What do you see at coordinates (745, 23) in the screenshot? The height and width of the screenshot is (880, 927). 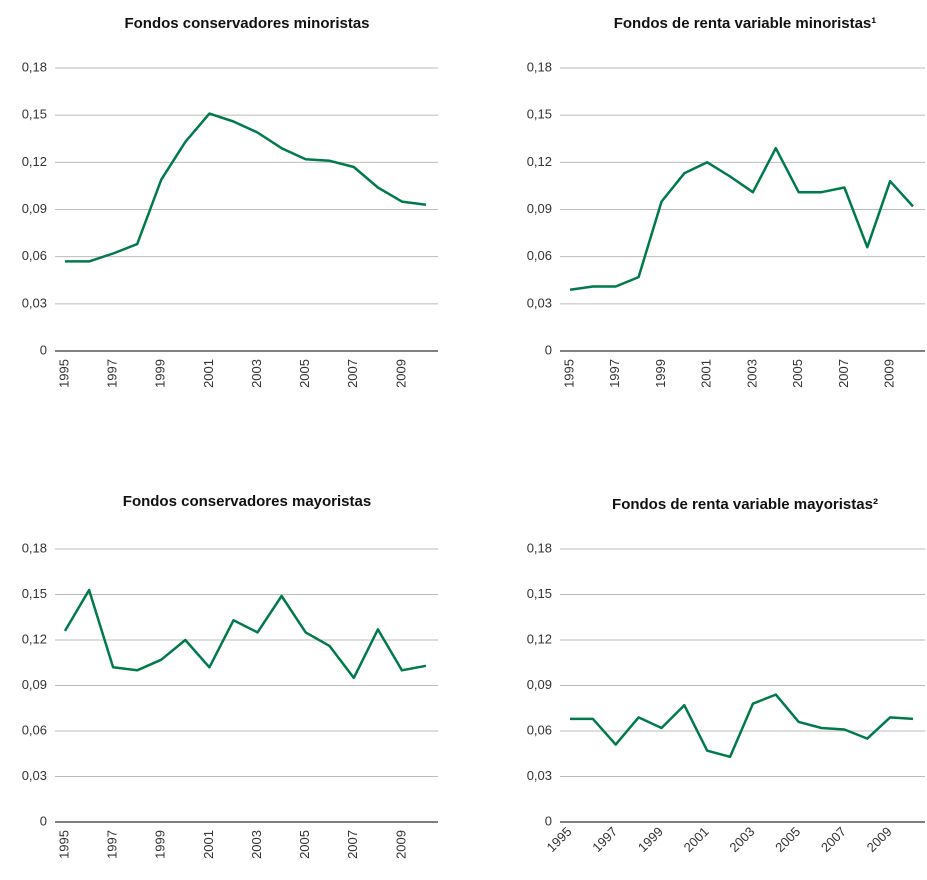 I see `chart-title: Fondos de renta variable minoristas¹` at bounding box center [745, 23].